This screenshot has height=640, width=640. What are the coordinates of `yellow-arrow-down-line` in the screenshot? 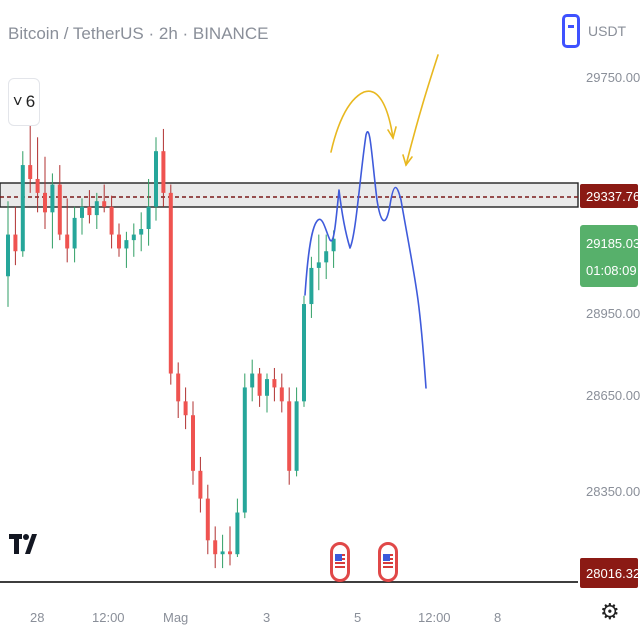 It's located at (422, 110).